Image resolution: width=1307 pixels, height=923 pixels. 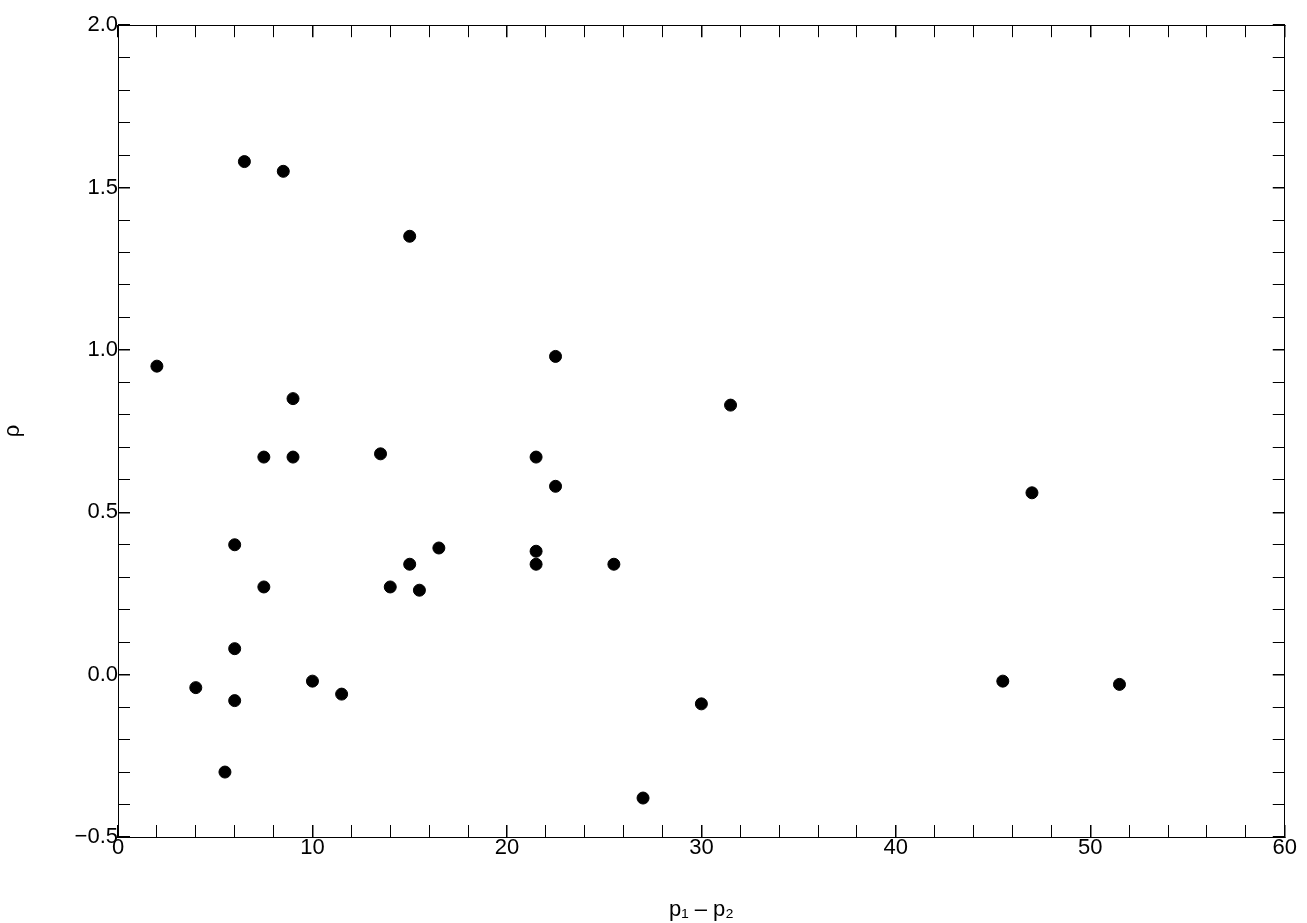 I want to click on x-axis-title: p₁ – p₂, so click(x=701, y=908).